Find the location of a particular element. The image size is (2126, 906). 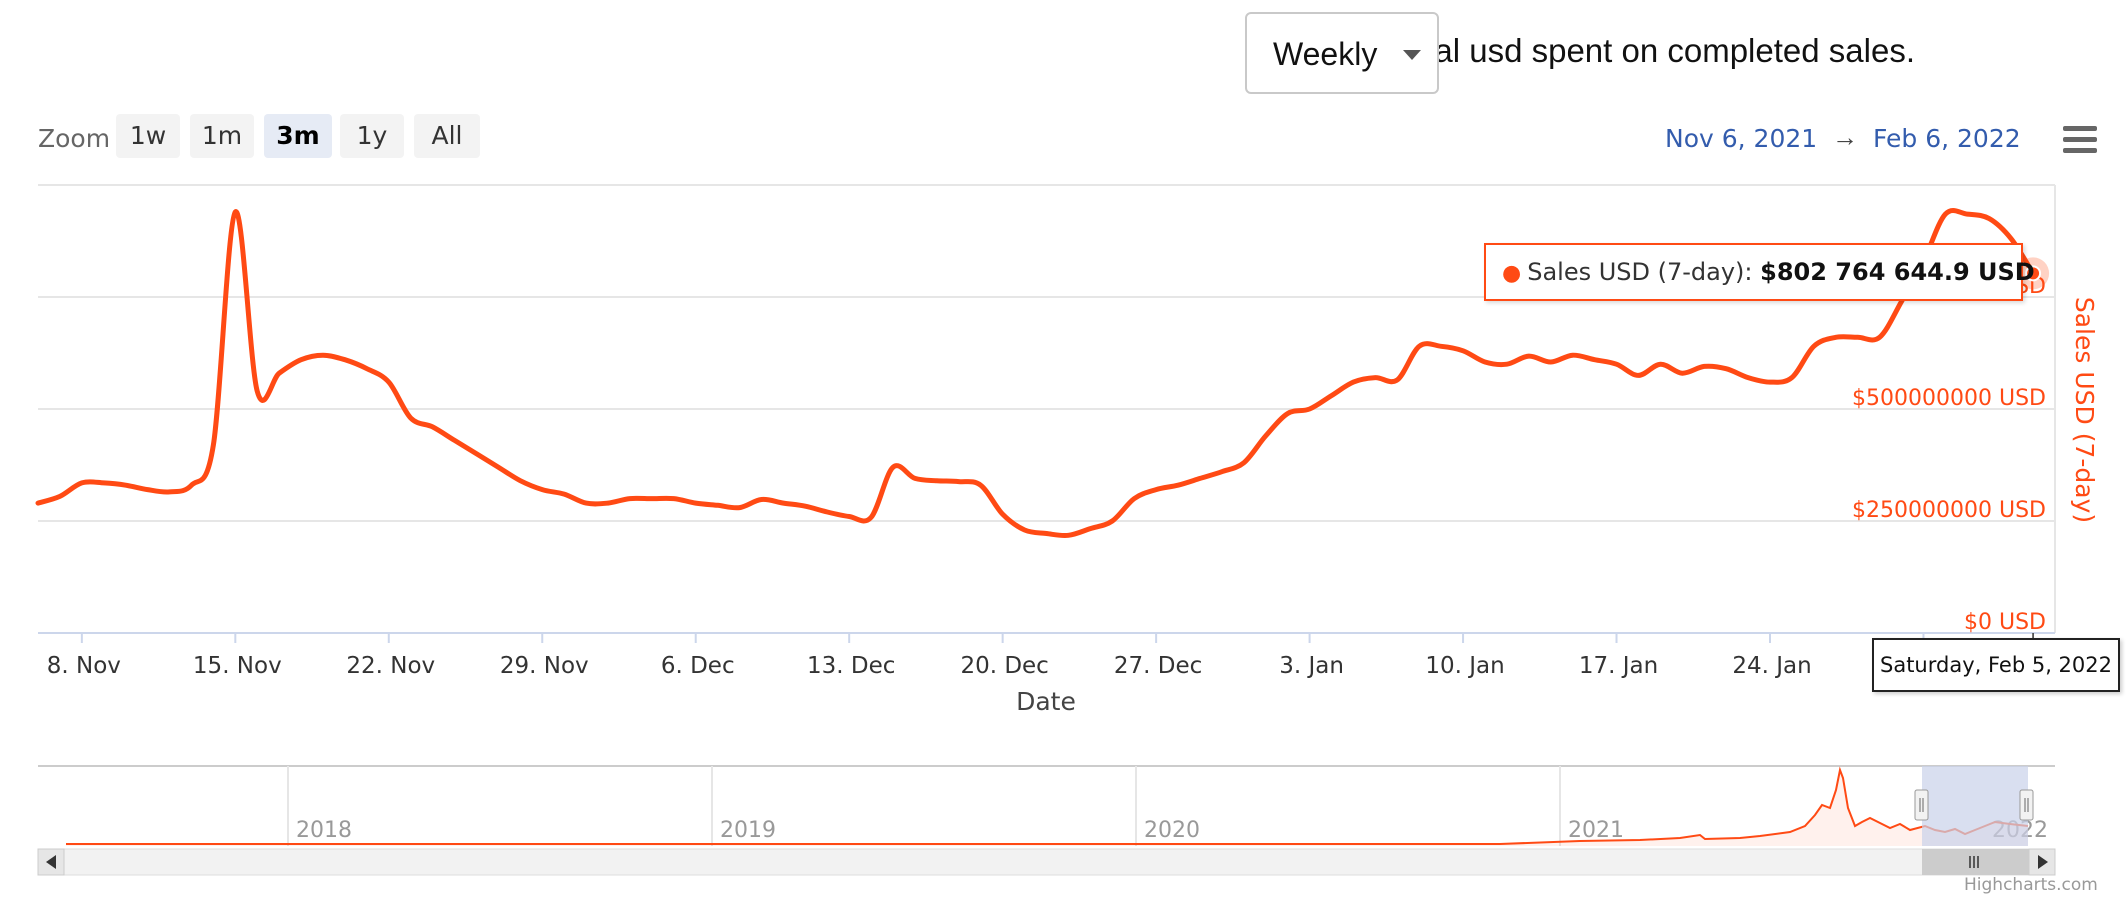

navigator-year-label: 2019 is located at coordinates (748, 830).